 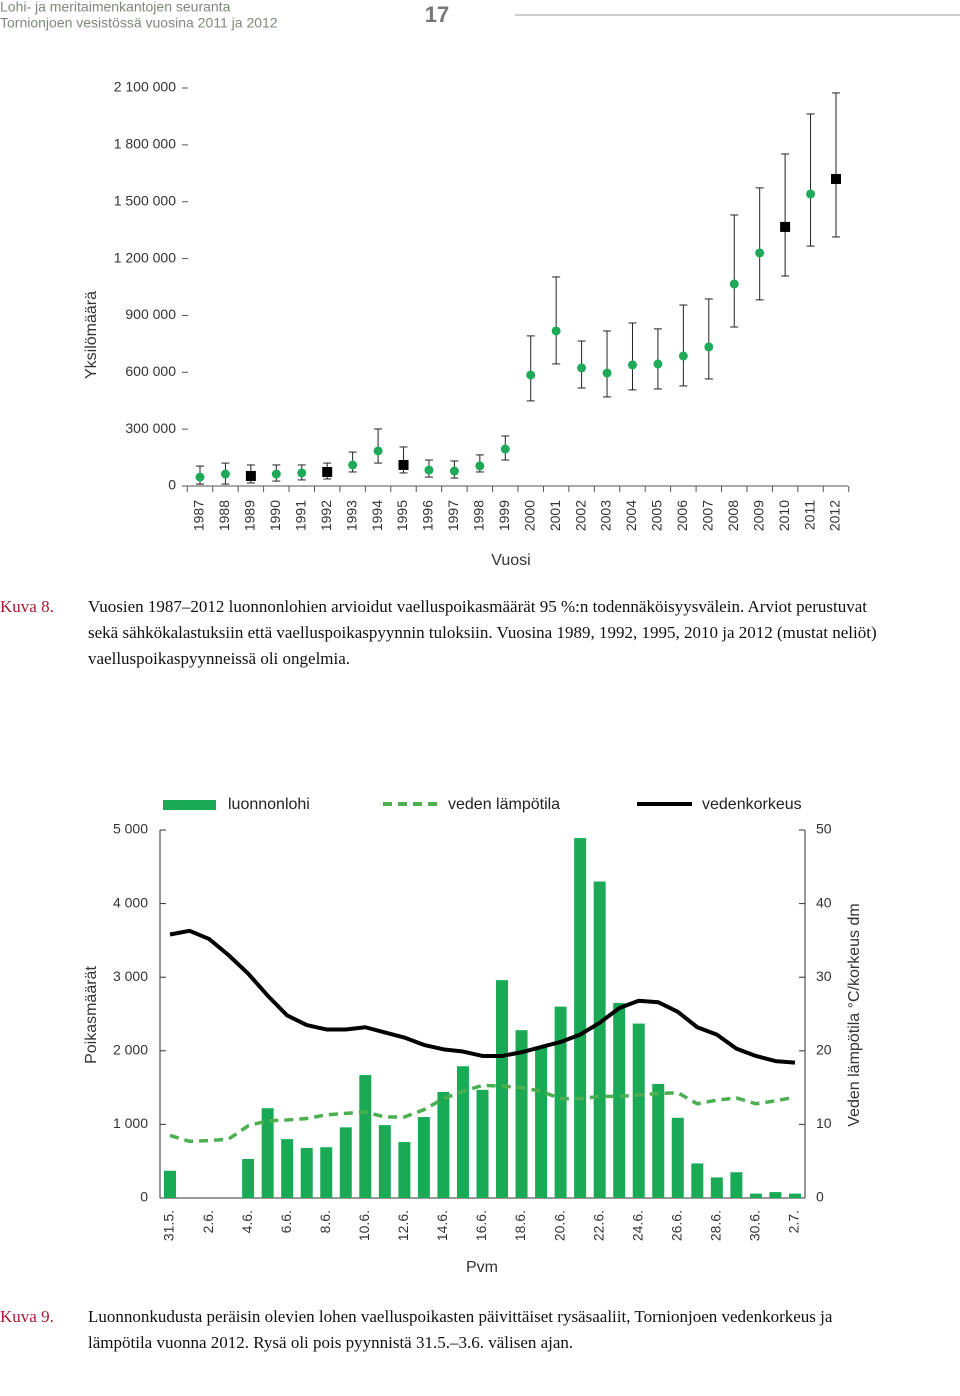 What do you see at coordinates (351, 515) in the screenshot?
I see `x-tick-label: 1993` at bounding box center [351, 515].